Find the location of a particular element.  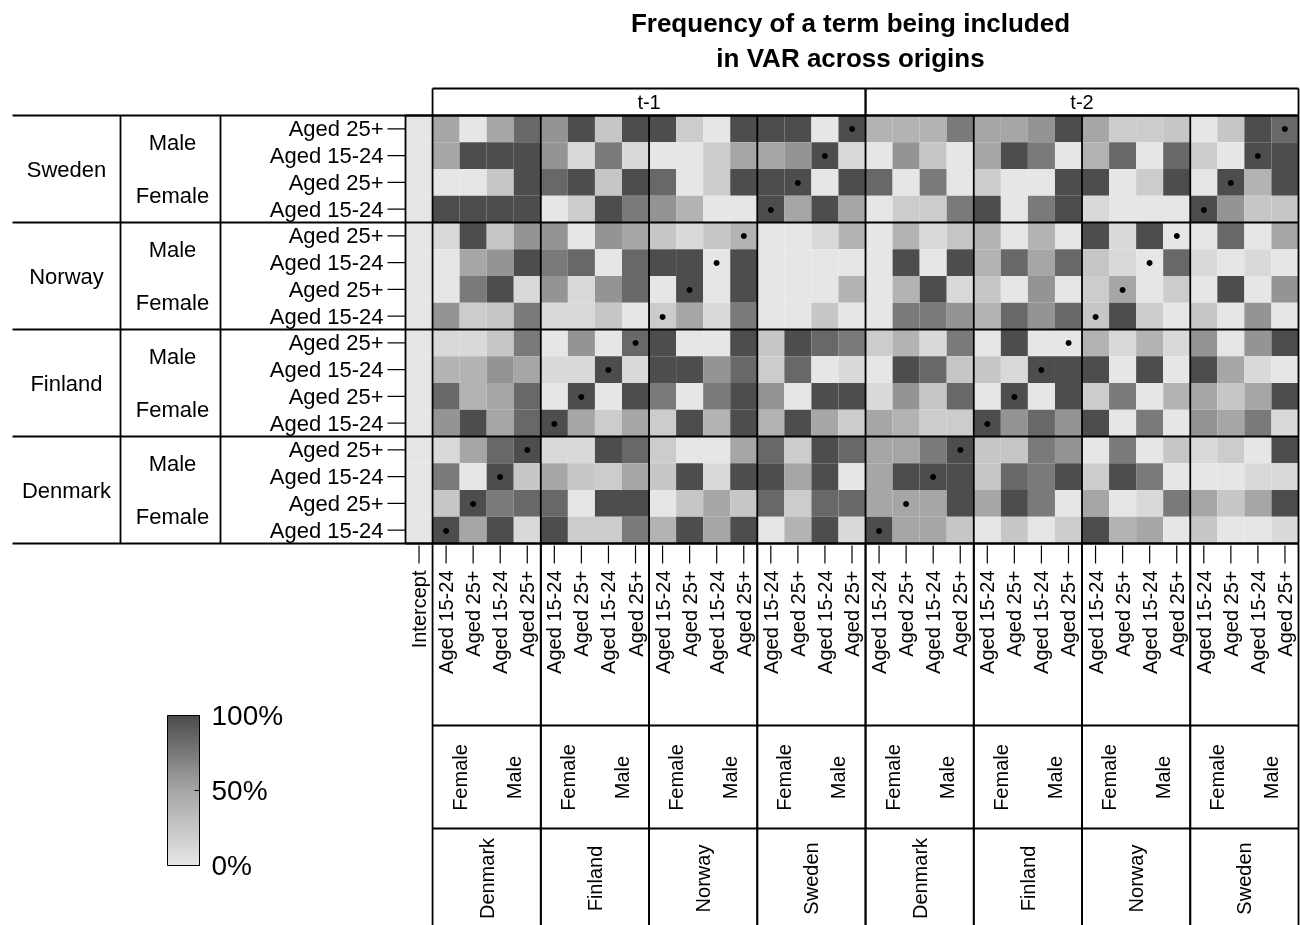

category-label: t-2 is located at coordinates (1082, 101).